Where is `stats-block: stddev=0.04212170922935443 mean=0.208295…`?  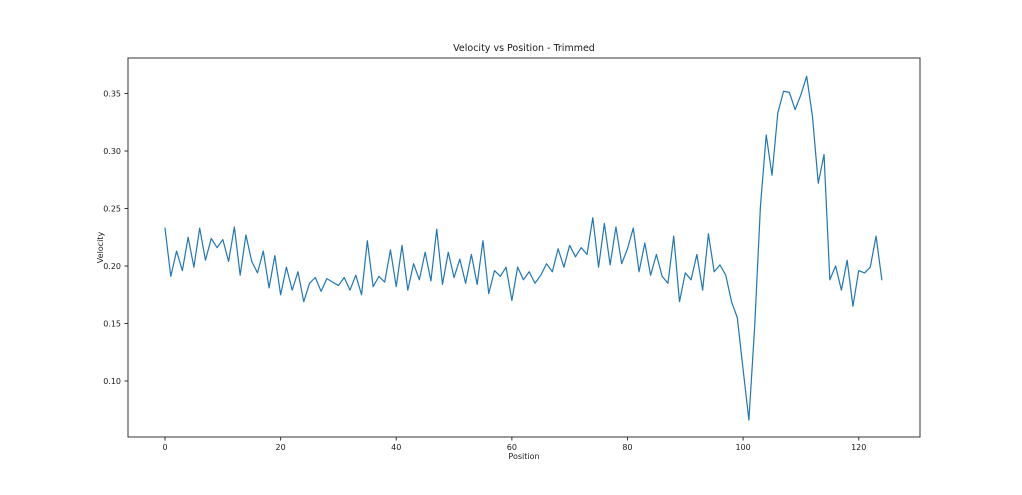
stats-block: stddev=0.04212170922935443 mean=0.208295… is located at coordinates (74, 476).